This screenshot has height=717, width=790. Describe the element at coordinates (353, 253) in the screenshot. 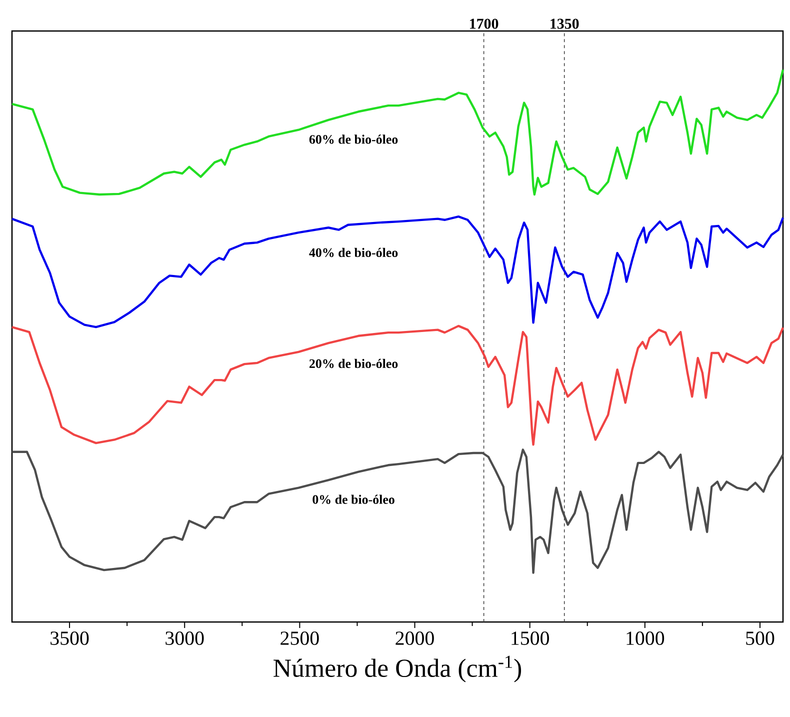

I see `series-label: 40% de bio-óleo` at that location.